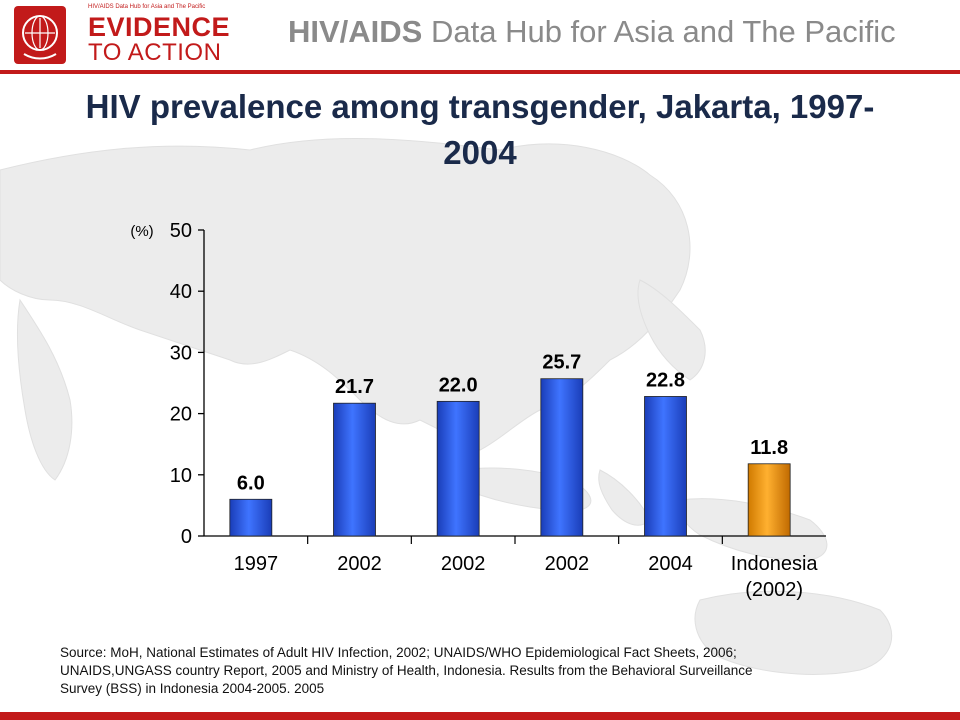  Describe the element at coordinates (251, 483) in the screenshot. I see `data-label: 6.0` at that location.